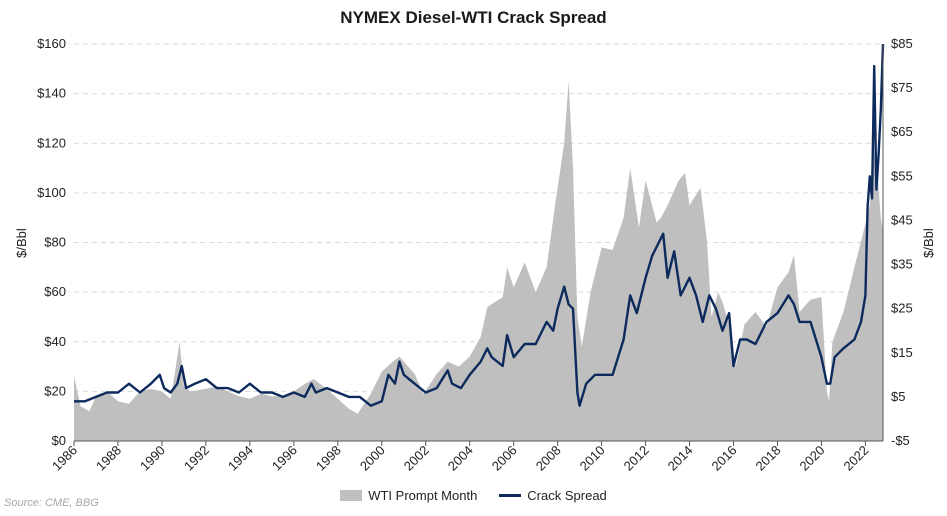  Describe the element at coordinates (328, 458) in the screenshot. I see `x-tick-label: 1998` at that location.